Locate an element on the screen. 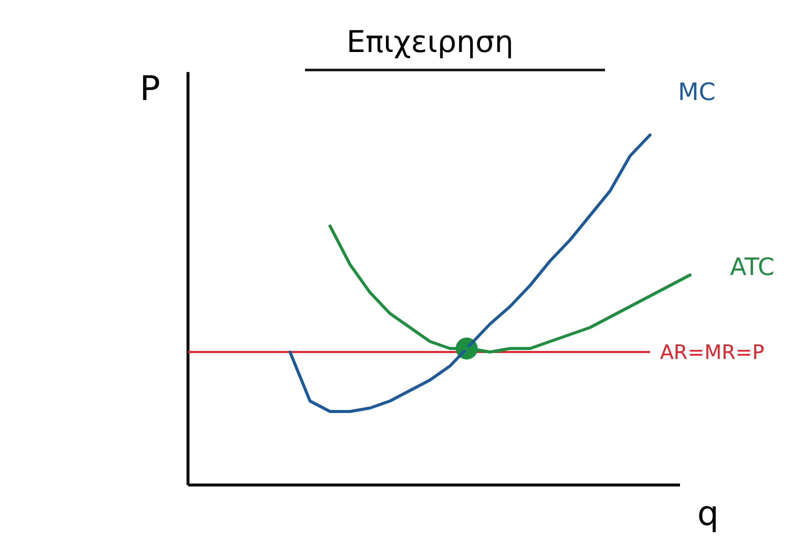  y-axis-title: P is located at coordinates (150, 89).